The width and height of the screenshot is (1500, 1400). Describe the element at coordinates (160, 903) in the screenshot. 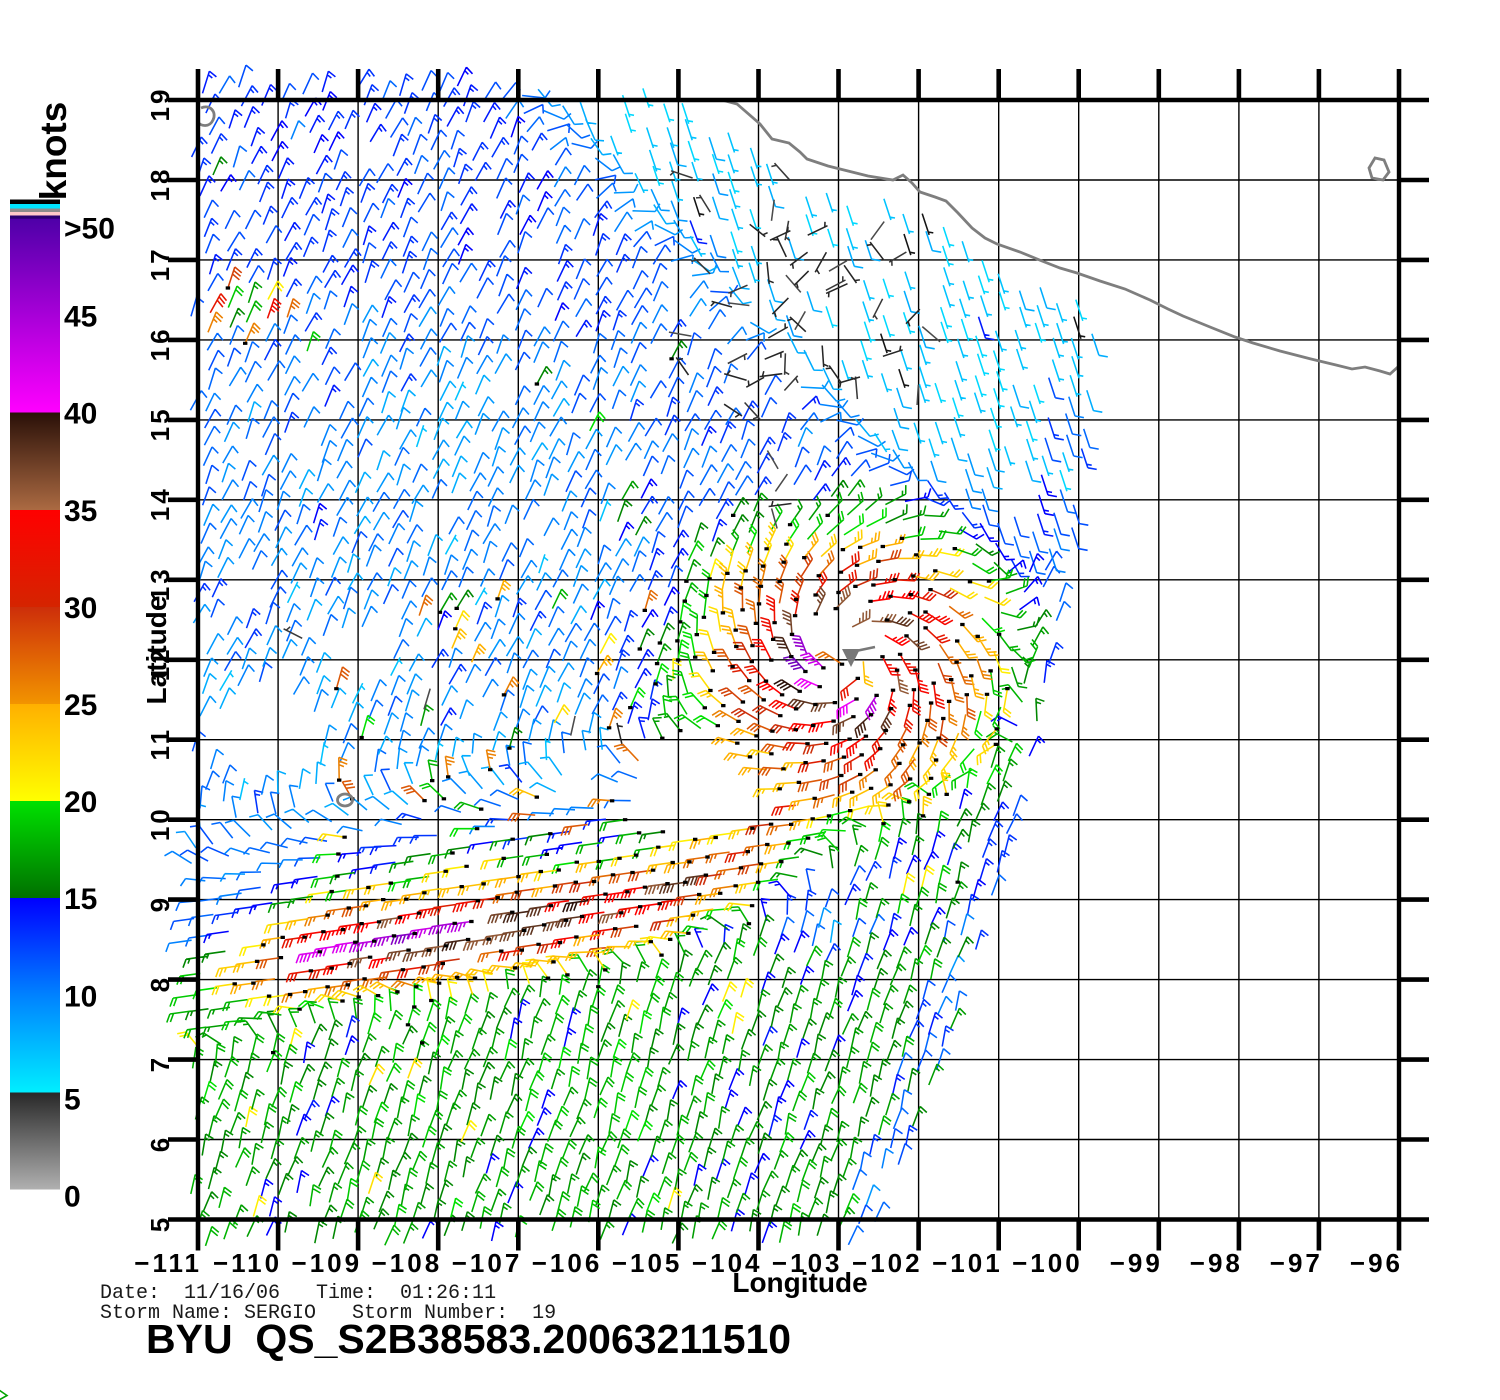

I see `svg-text: 9` at that location.